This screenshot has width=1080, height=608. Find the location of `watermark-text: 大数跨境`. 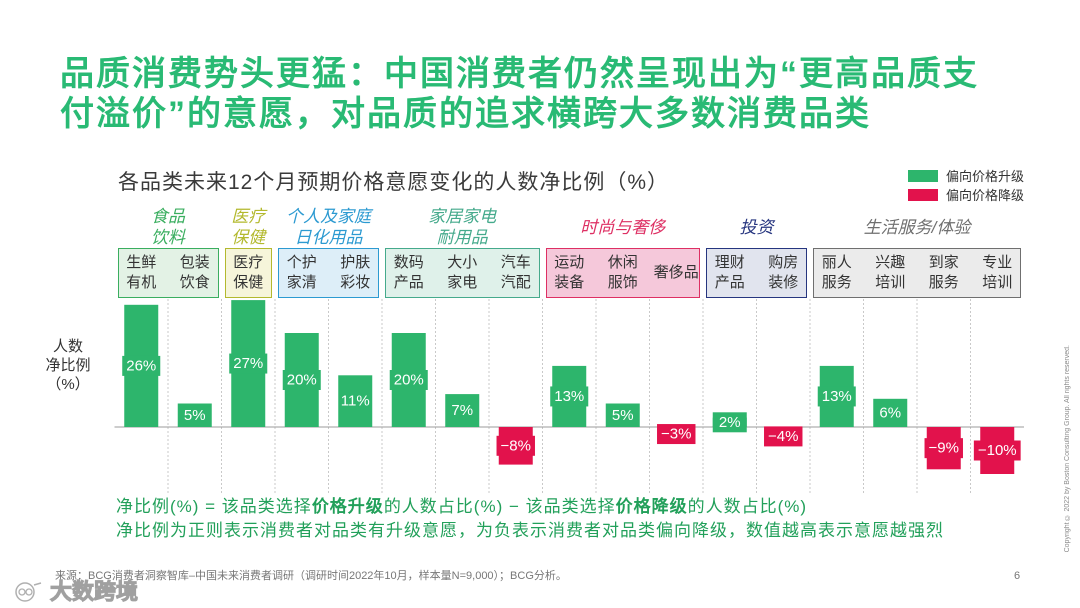

watermark-text: 大数跨境 is located at coordinates (94, 591).